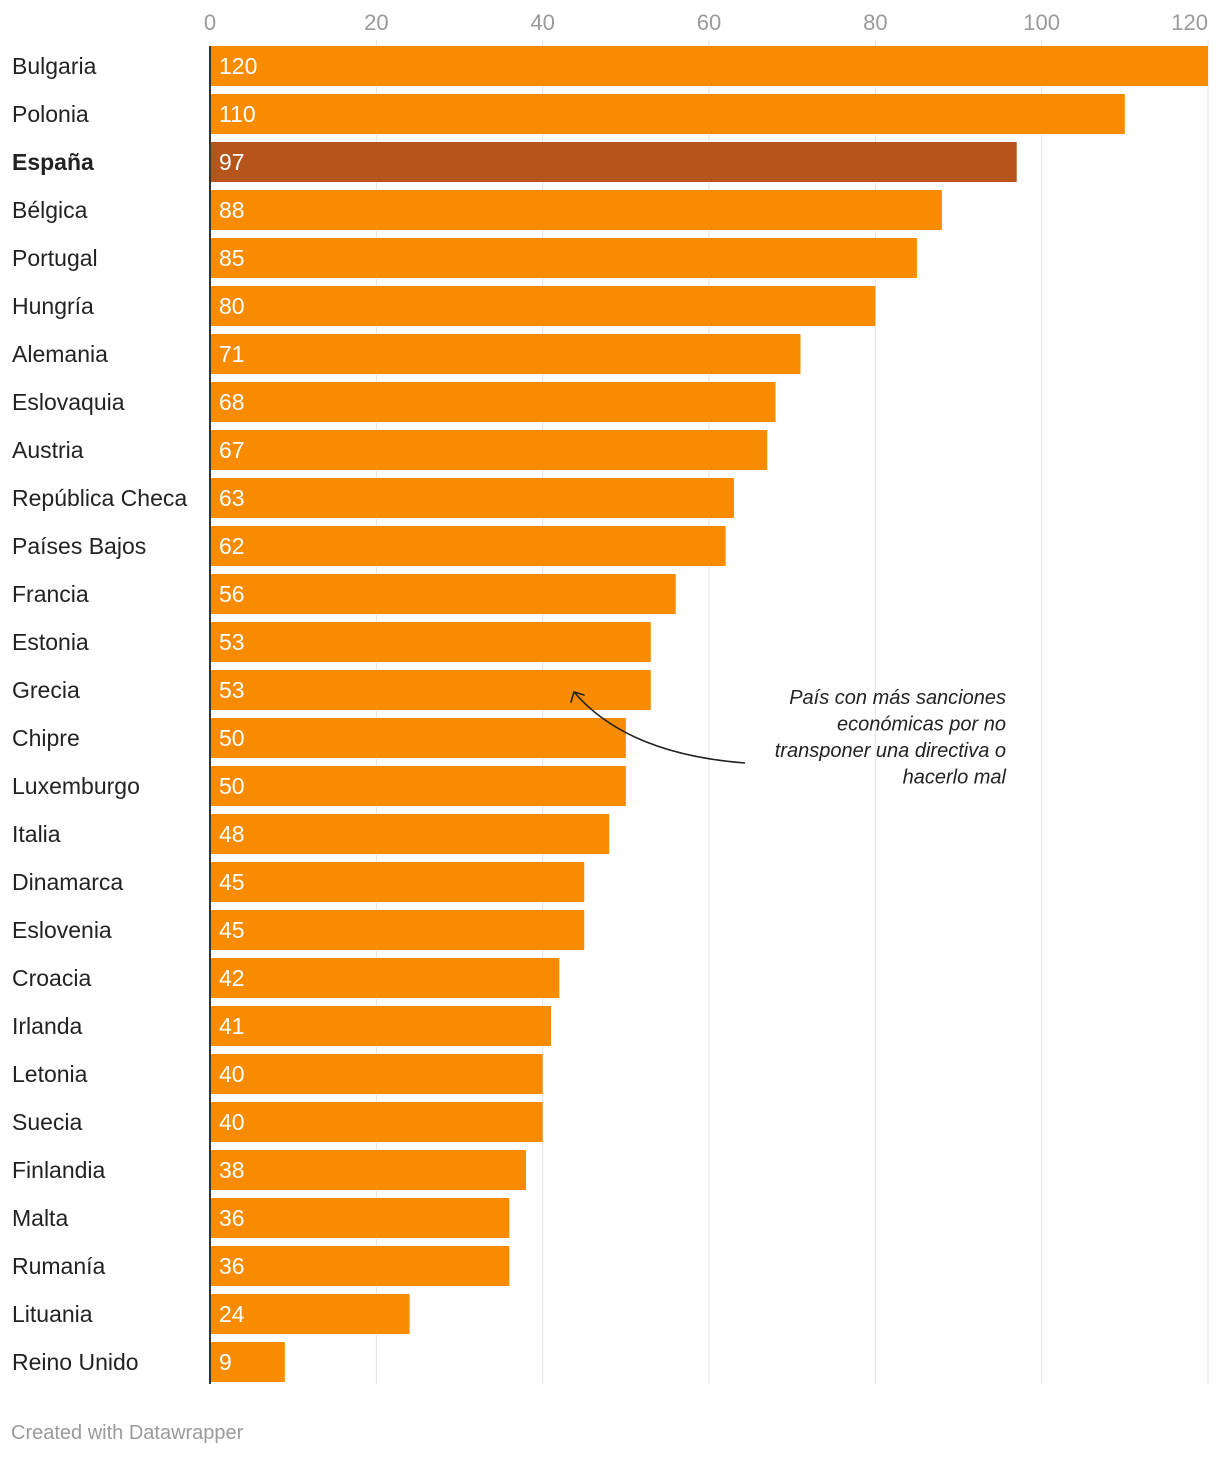 This screenshot has width=1220, height=1458. I want to click on category-label: Estonia, so click(50, 642).